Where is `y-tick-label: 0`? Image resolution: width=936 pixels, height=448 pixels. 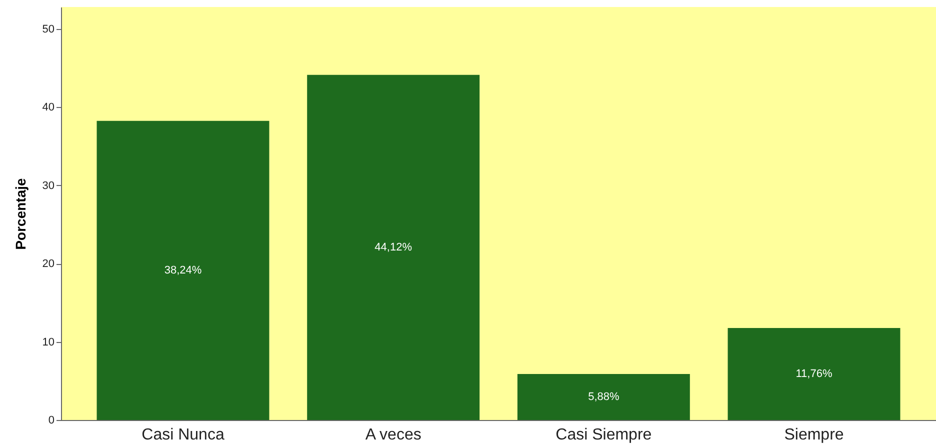
y-tick-label: 0 is located at coordinates (51, 420).